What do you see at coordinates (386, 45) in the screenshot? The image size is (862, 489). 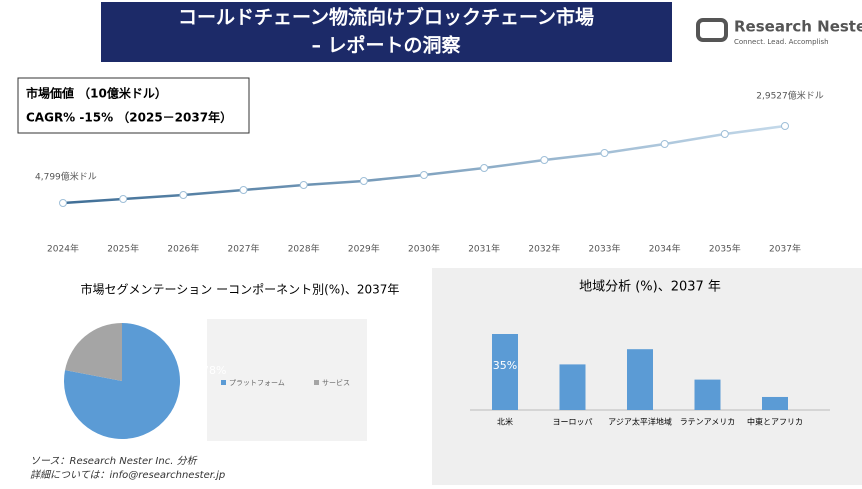 I see `title: – レポートの洞察` at bounding box center [386, 45].